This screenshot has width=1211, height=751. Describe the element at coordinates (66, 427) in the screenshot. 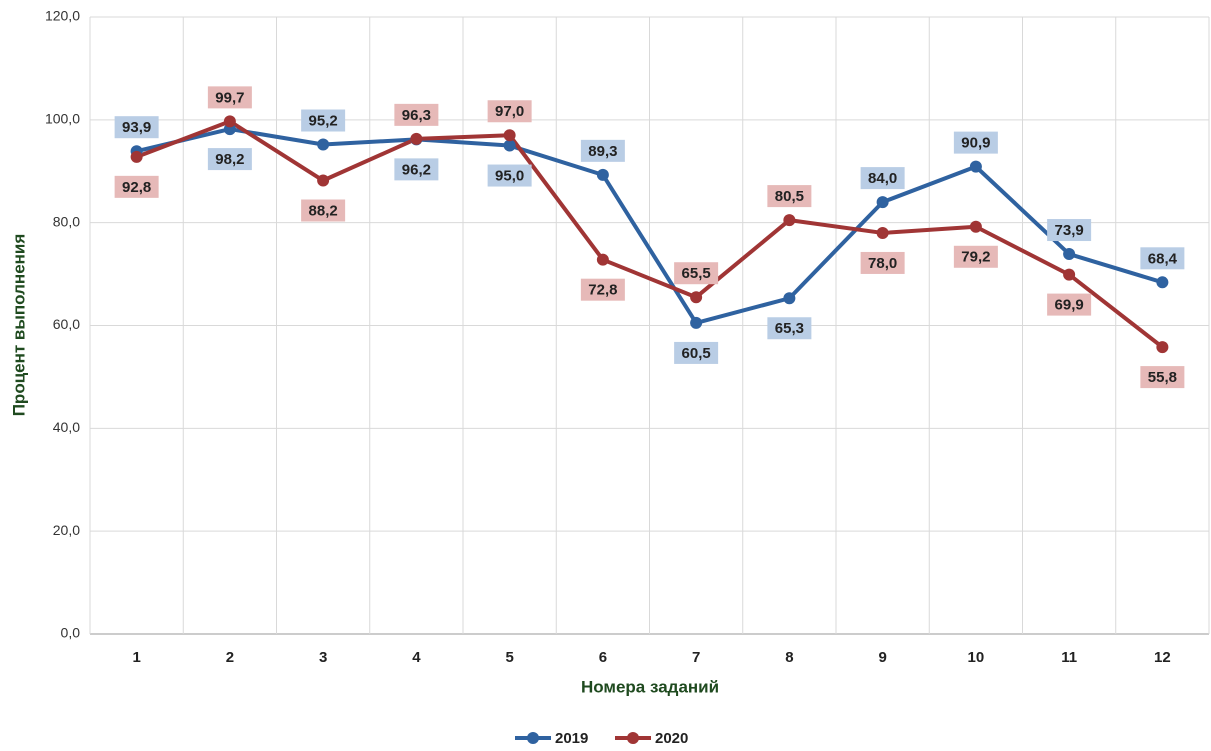

I see `y-tick-label: 40,0` at that location.